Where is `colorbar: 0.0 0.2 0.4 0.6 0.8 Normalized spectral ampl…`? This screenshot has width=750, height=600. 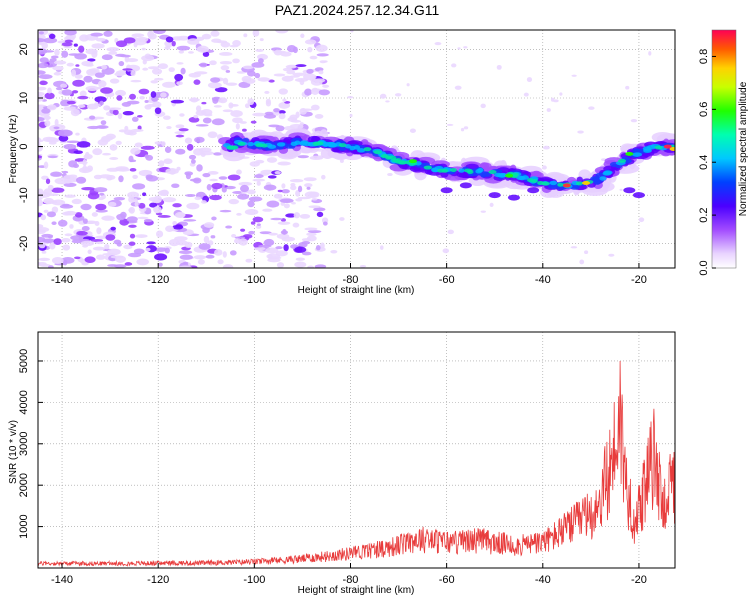
colorbar: 0.0 0.2 0.4 0.6 0.8 Normalized spectral ampl… is located at coordinates (723, 152).